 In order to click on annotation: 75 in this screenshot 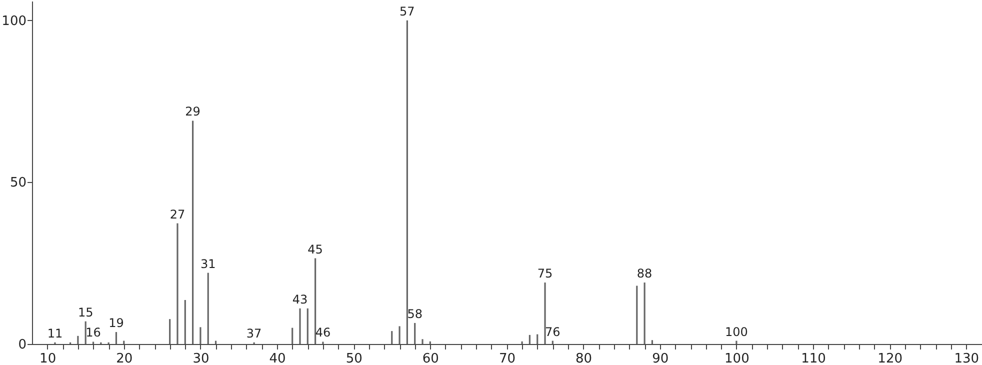, I will do `click(545, 273)`.